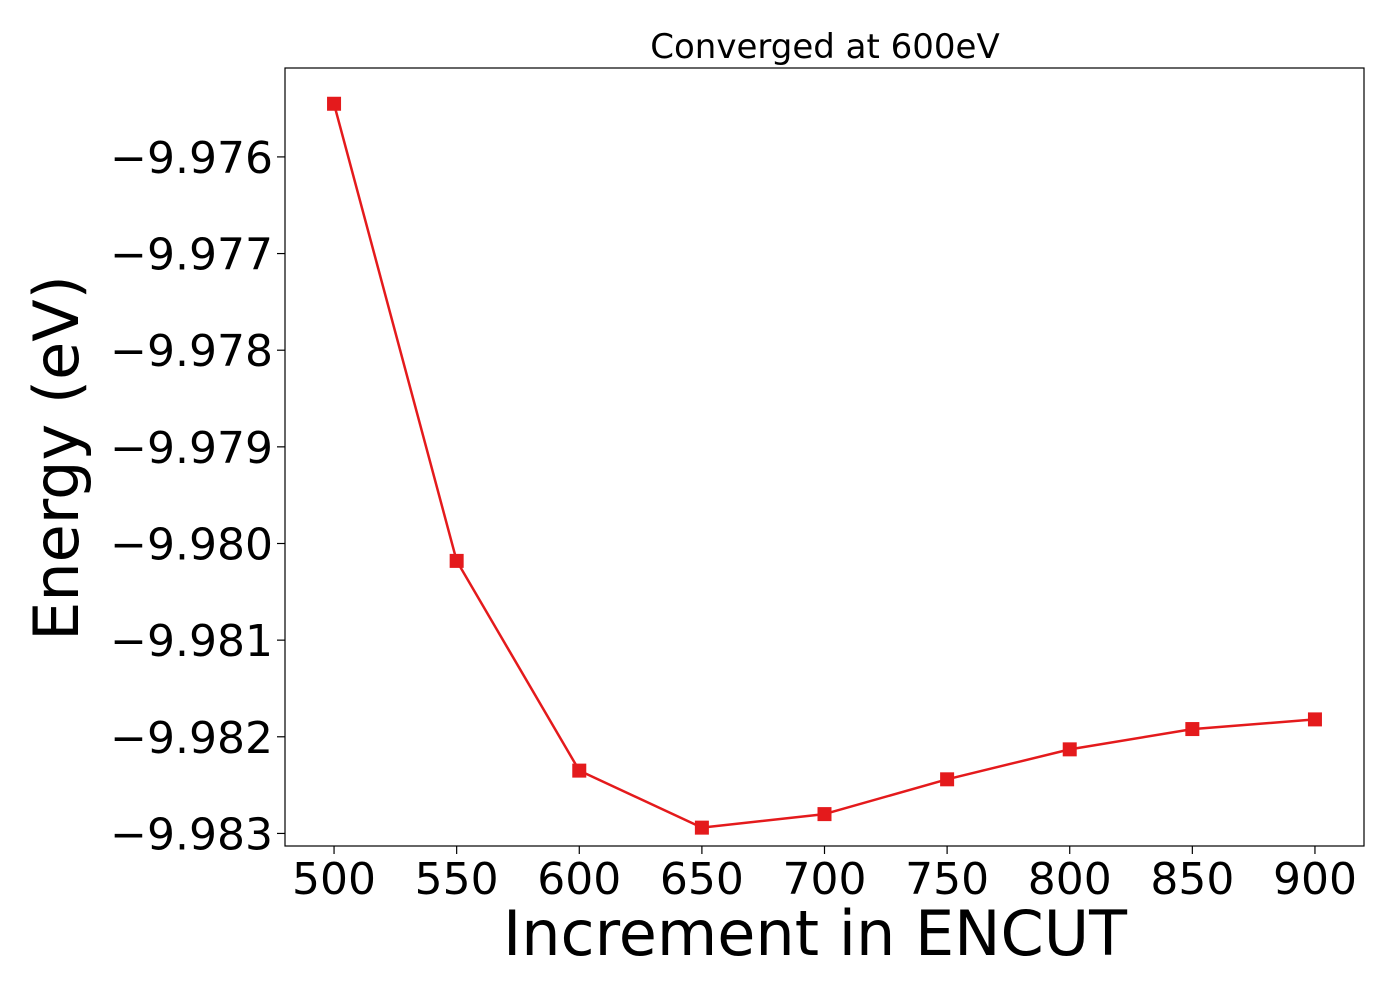 This screenshot has height=1000, width=1400. What do you see at coordinates (191, 255) in the screenshot?
I see `y-tick-label: −9.977` at bounding box center [191, 255].